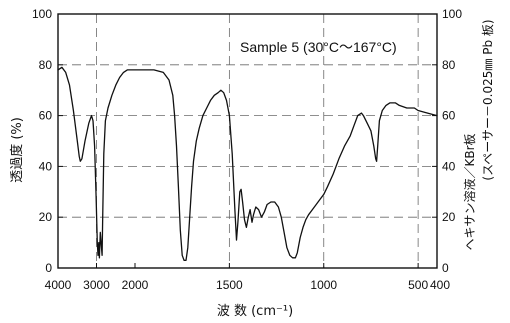  What do you see at coordinates (318, 47) in the screenshot?
I see `sample-annotation: Sample 5 (30°C～167°C)` at bounding box center [318, 47].